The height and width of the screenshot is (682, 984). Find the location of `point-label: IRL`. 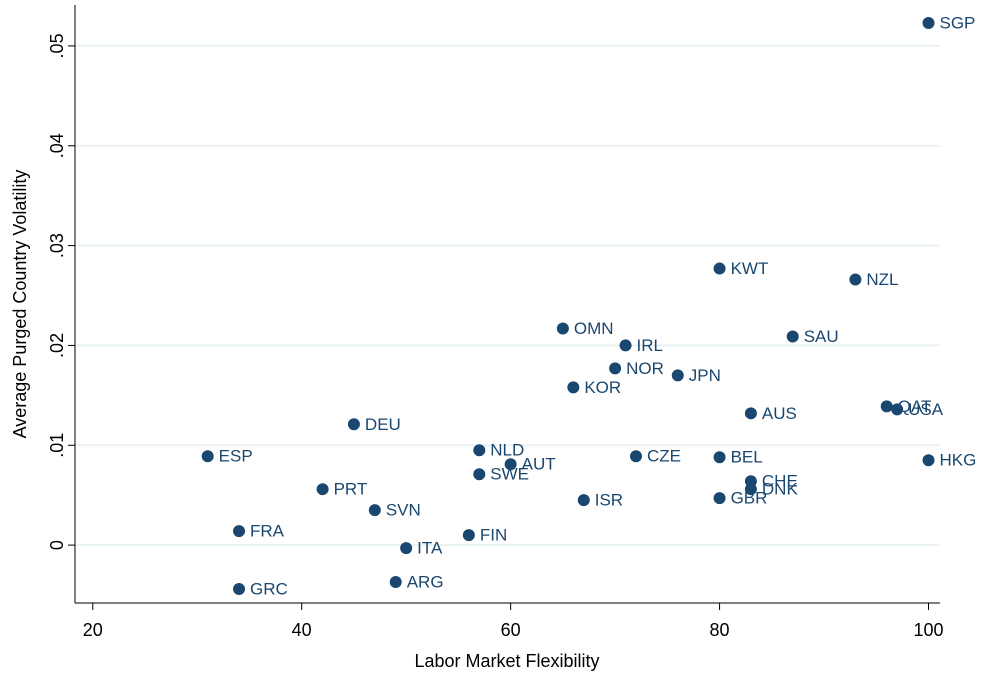

point-label: IRL is located at coordinates (650, 345).